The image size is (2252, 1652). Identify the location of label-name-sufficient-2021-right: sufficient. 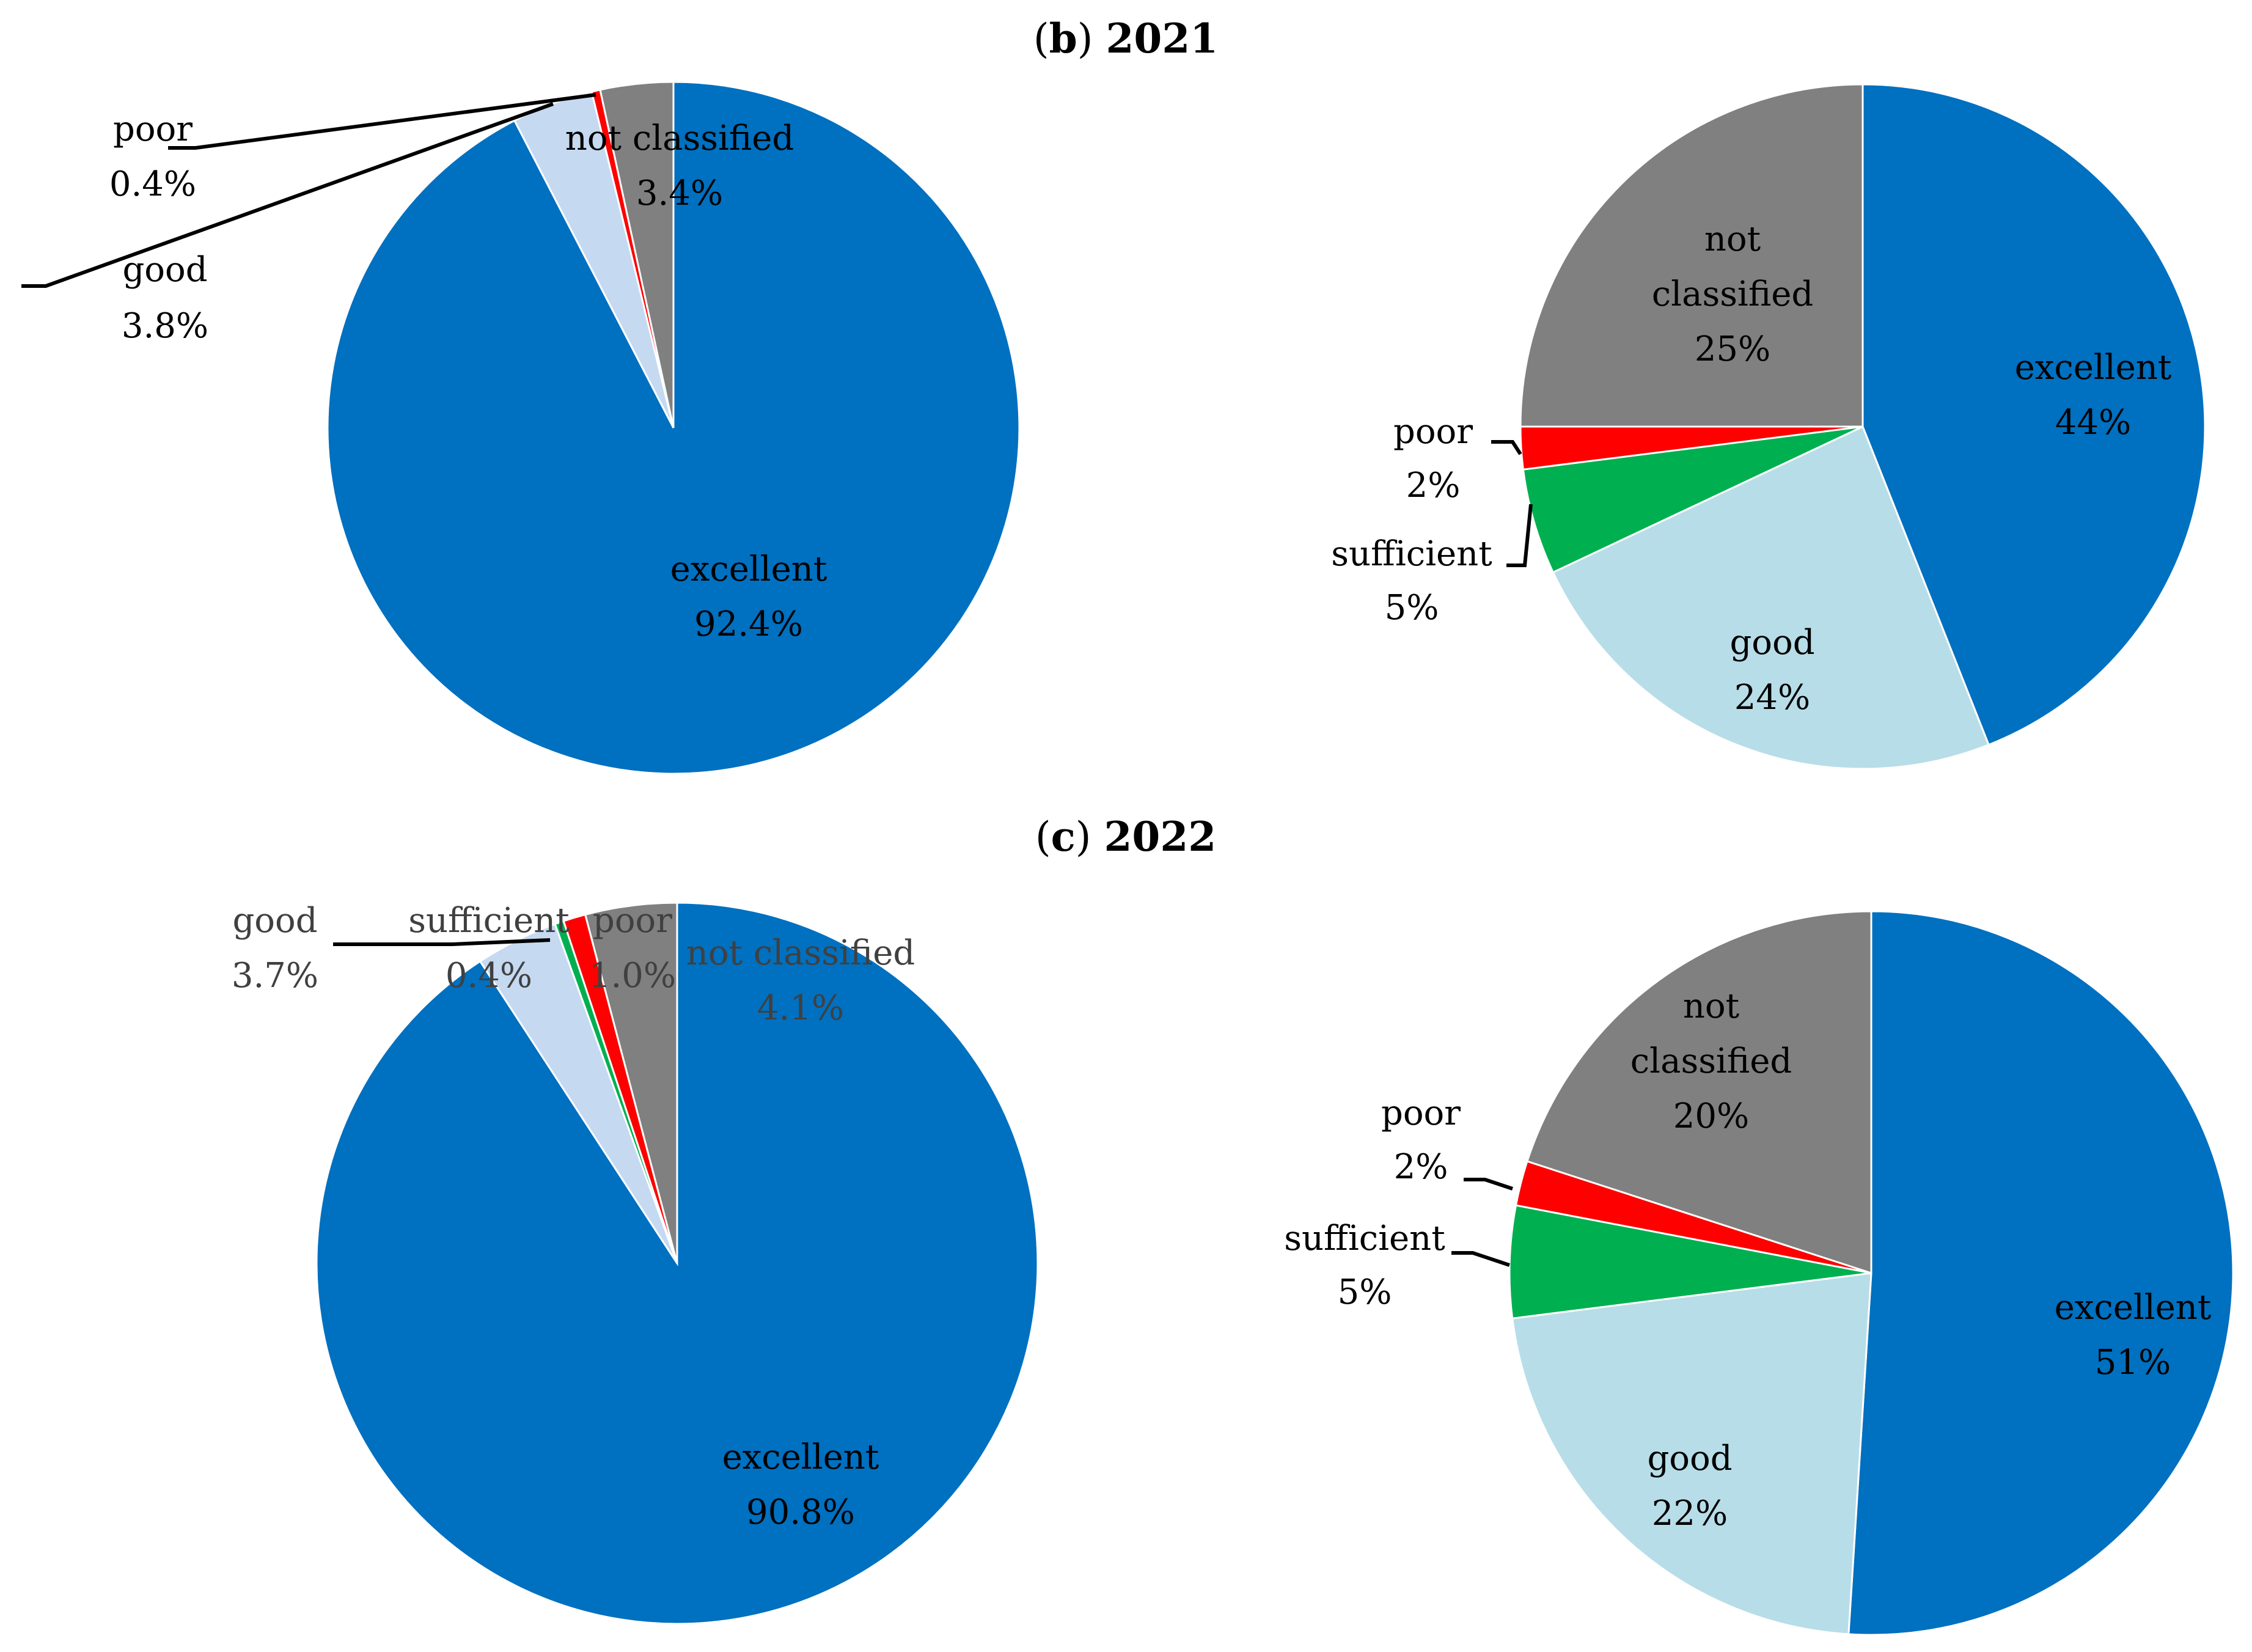
(1411, 554).